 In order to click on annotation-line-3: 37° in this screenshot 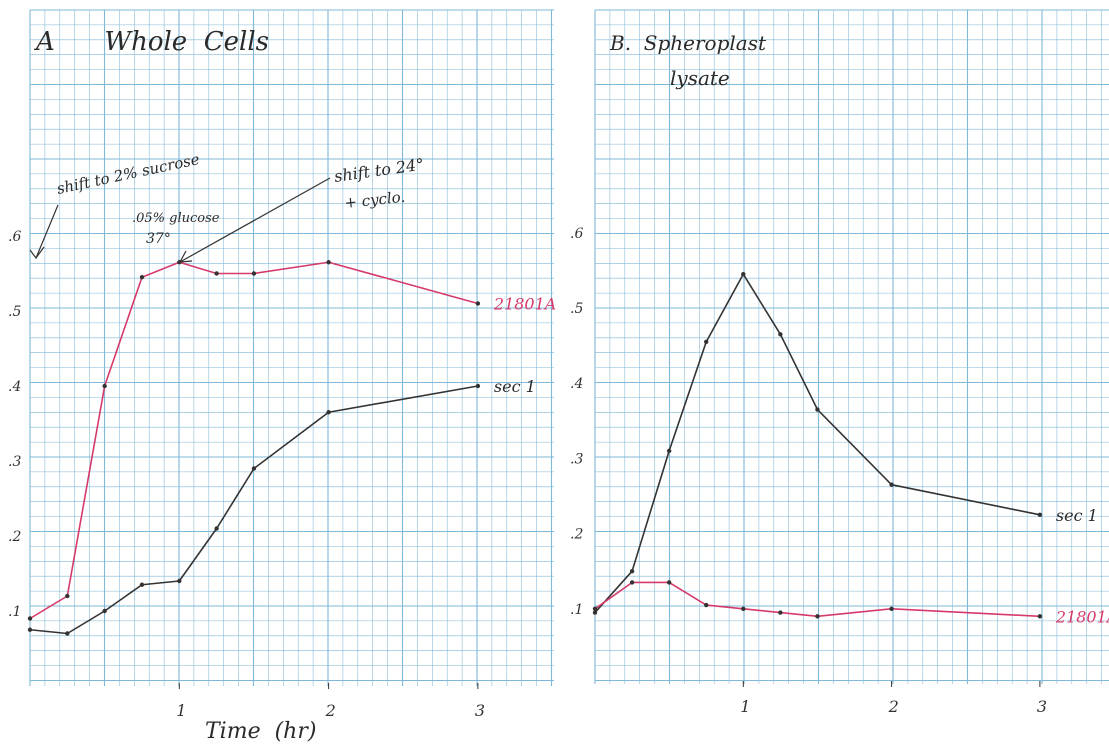, I will do `click(158, 239)`.